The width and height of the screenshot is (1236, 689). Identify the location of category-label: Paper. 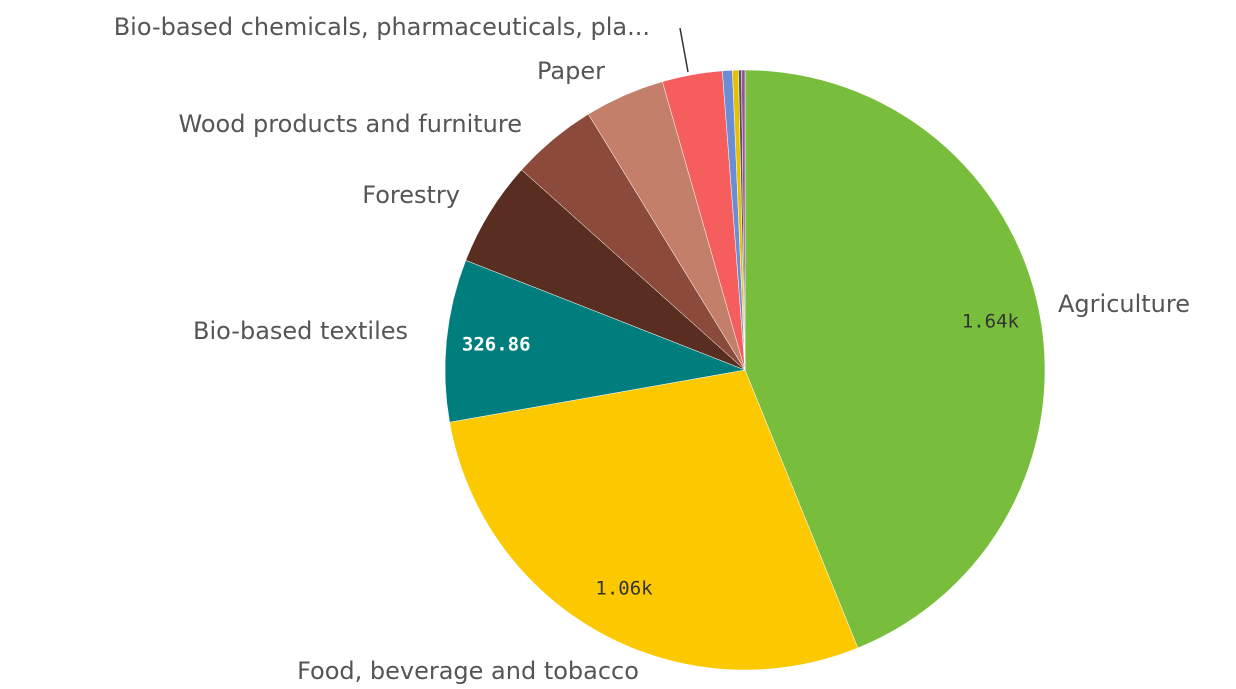
(571, 71).